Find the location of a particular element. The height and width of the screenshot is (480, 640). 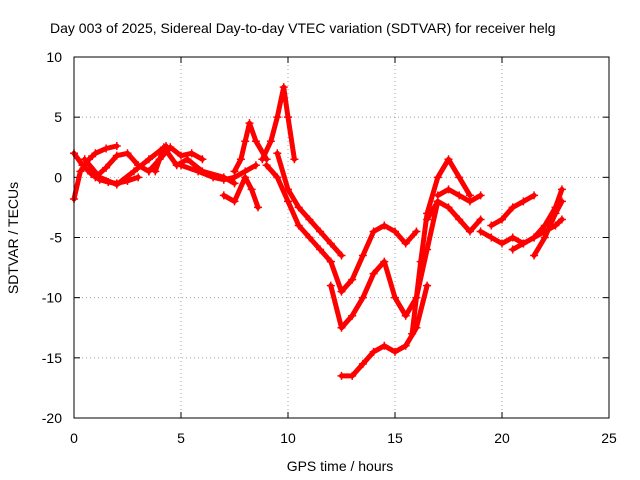

x-tick-label: 20 is located at coordinates (502, 438).